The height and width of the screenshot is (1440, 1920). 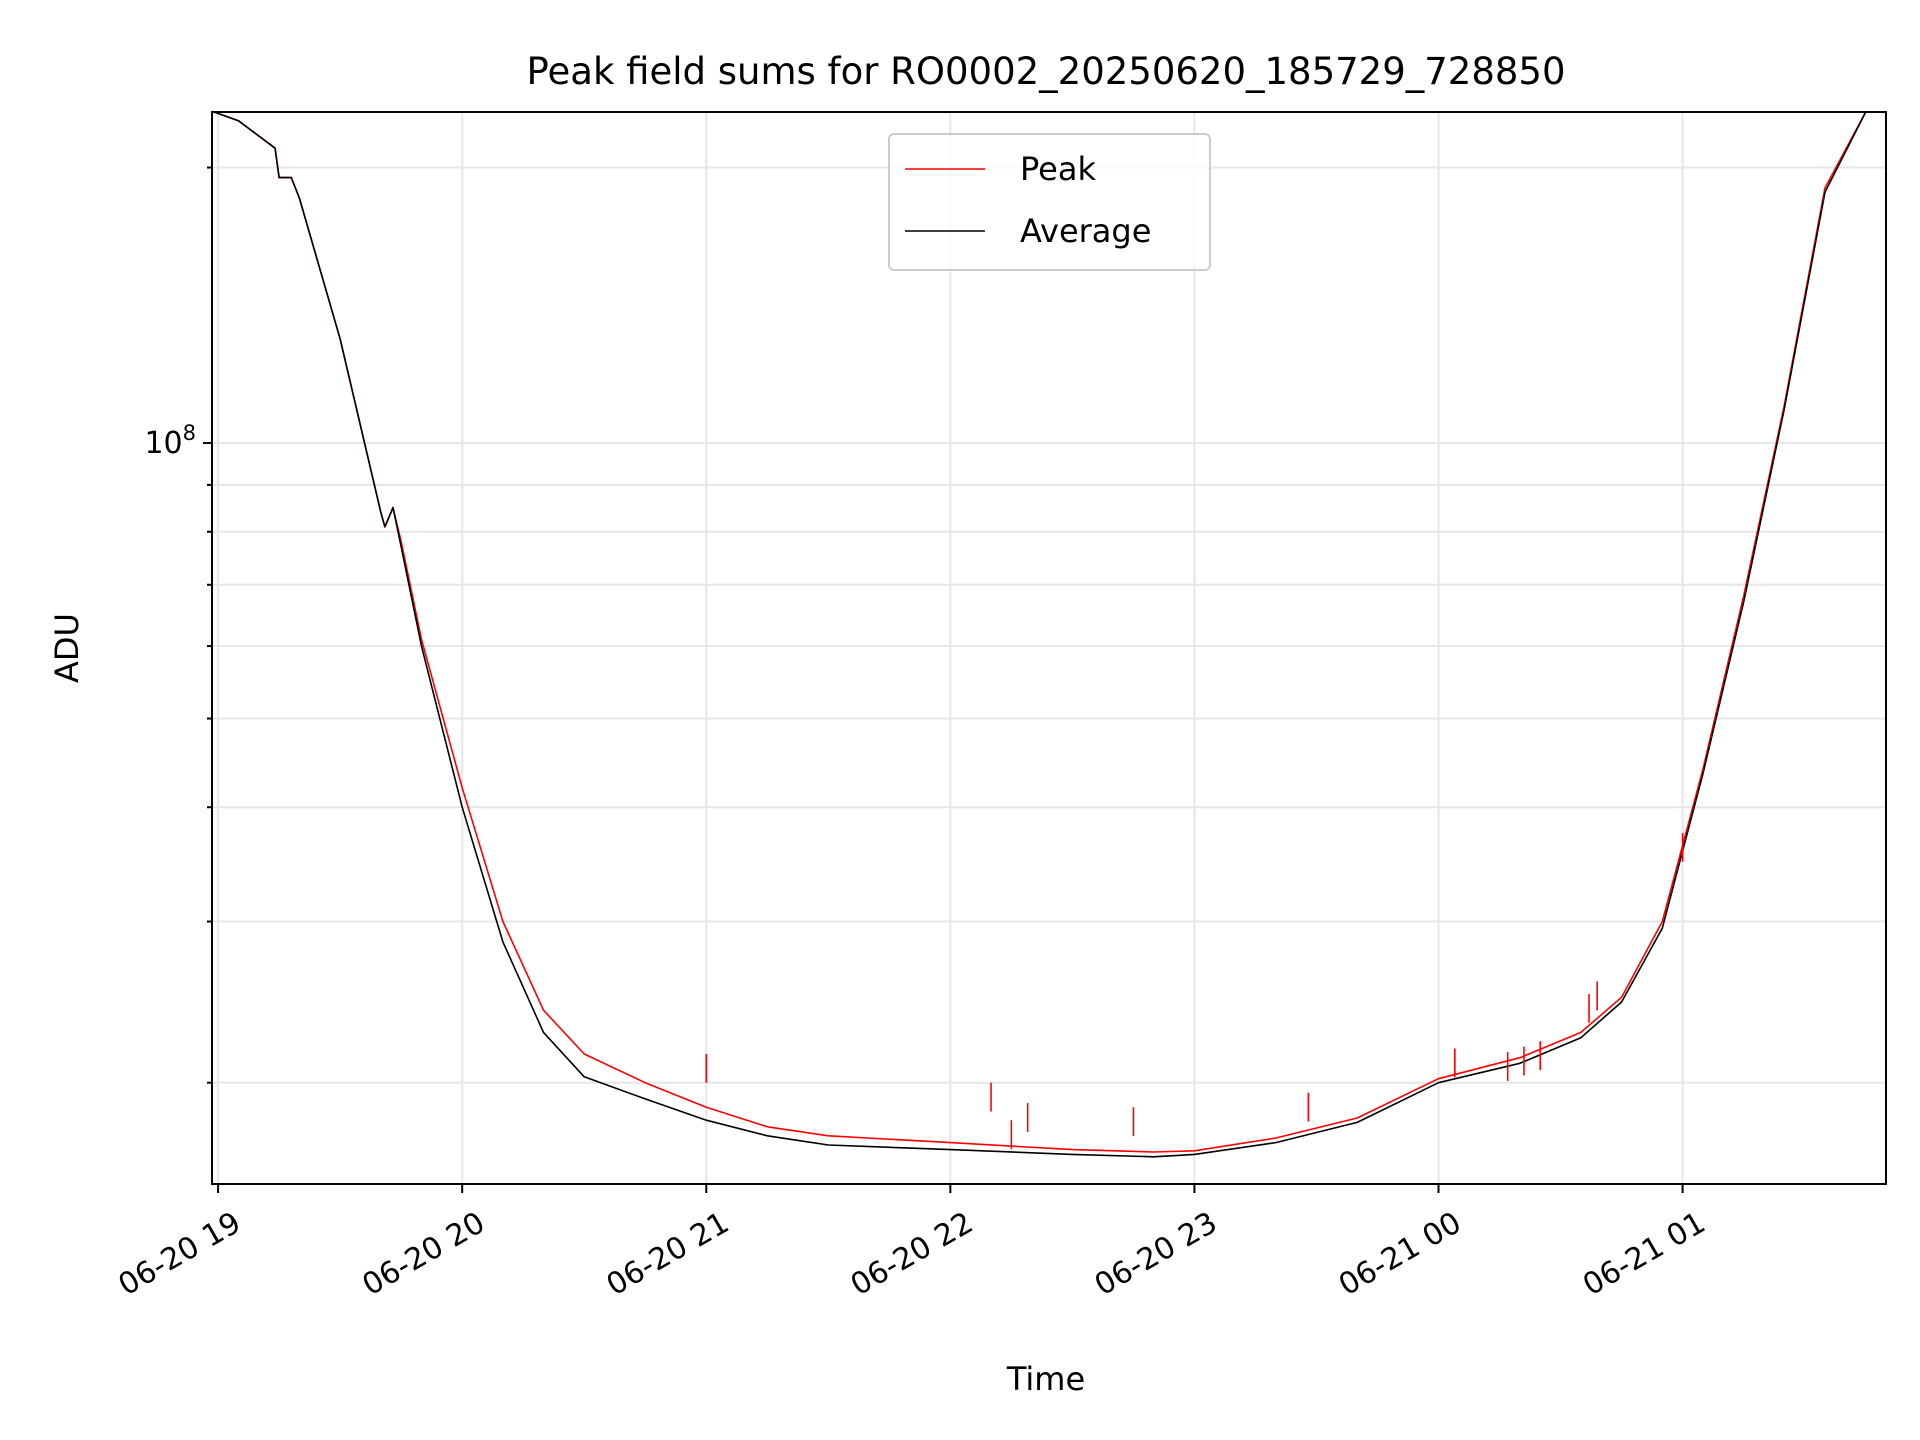 I want to click on y-tick-label-base: 10, so click(x=163, y=443).